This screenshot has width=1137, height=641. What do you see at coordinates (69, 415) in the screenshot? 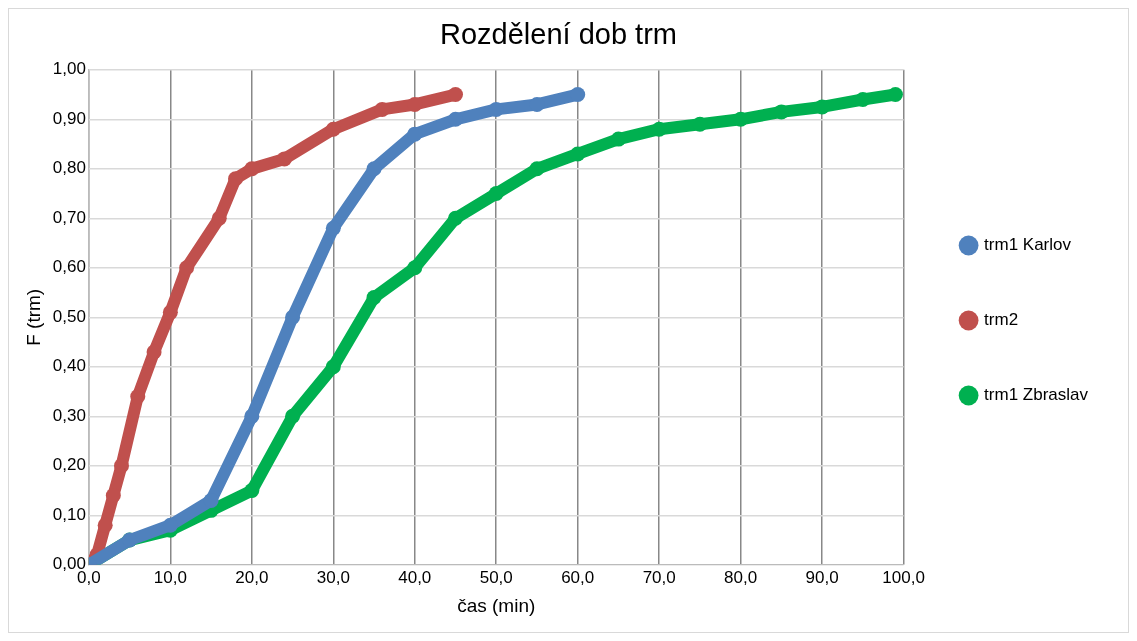
I see `y-tick-label: 0,30` at bounding box center [69, 415].